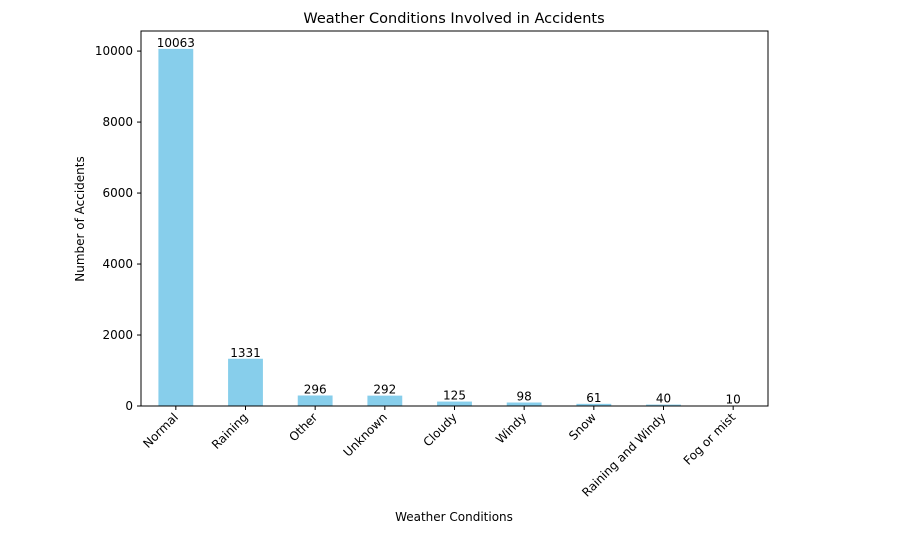 The image size is (899, 552). What do you see at coordinates (663, 399) in the screenshot?
I see `data-label-raining-and-windy: 40` at bounding box center [663, 399].